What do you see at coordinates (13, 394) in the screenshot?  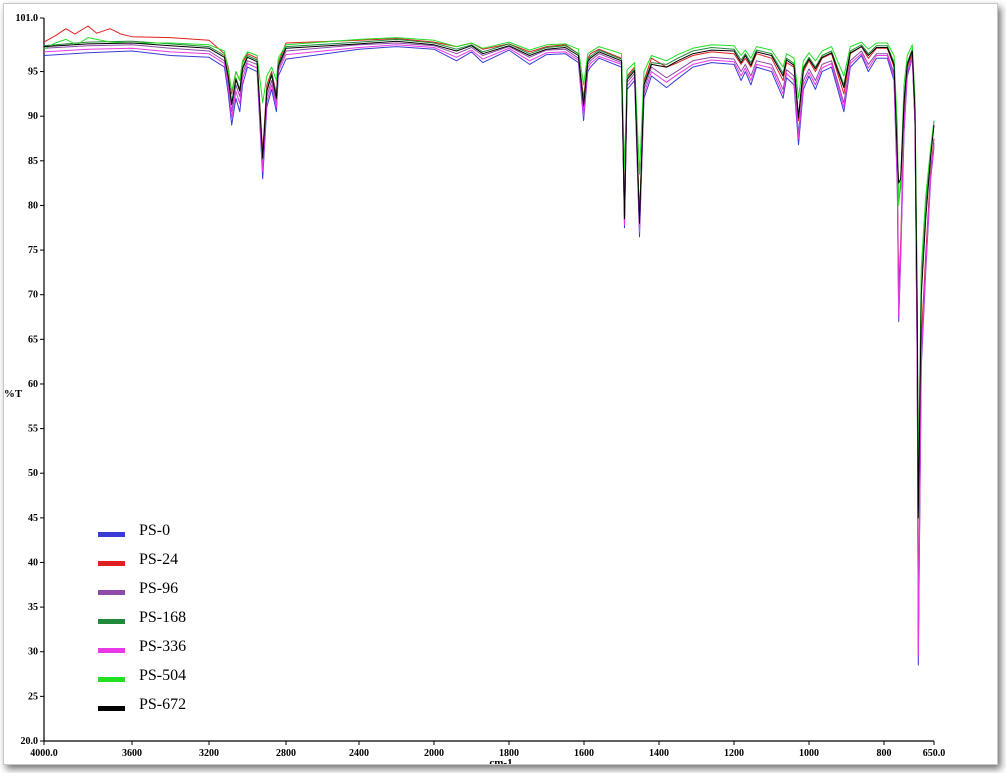 I see `y-axis-label: %T` at bounding box center [13, 394].